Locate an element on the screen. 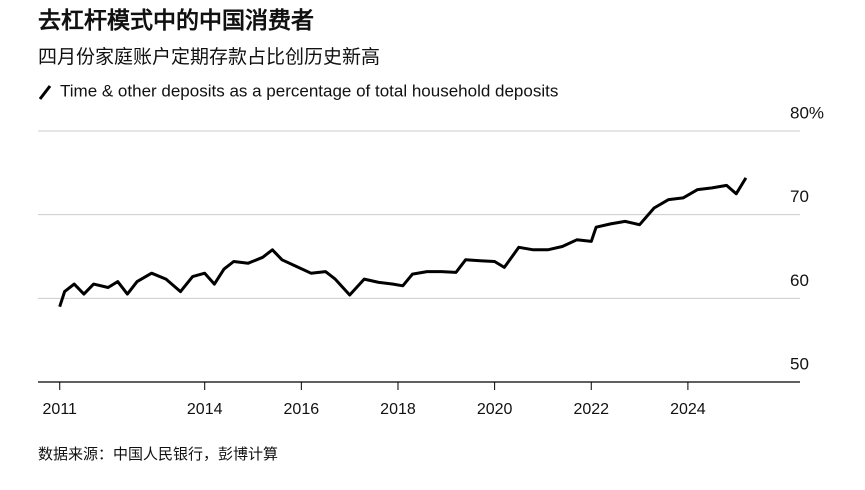 Image resolution: width=865 pixels, height=490 pixels. chart-subtitle: 四月份家庭账户定期存款占比创历史新高 is located at coordinates (209, 57).